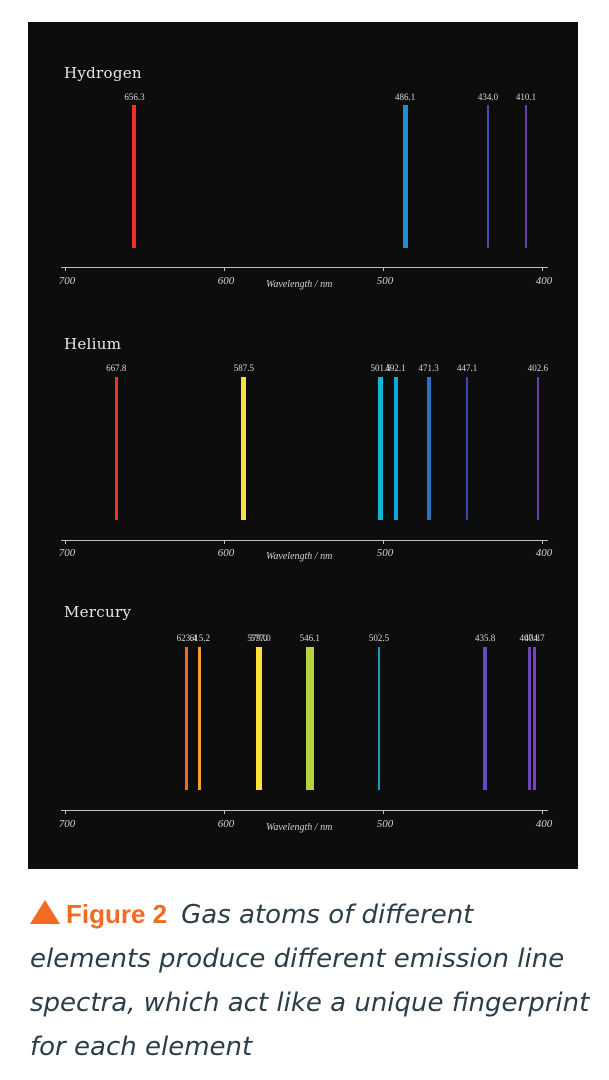  Describe the element at coordinates (98, 612) in the screenshot. I see `element-title: Mercury` at that location.